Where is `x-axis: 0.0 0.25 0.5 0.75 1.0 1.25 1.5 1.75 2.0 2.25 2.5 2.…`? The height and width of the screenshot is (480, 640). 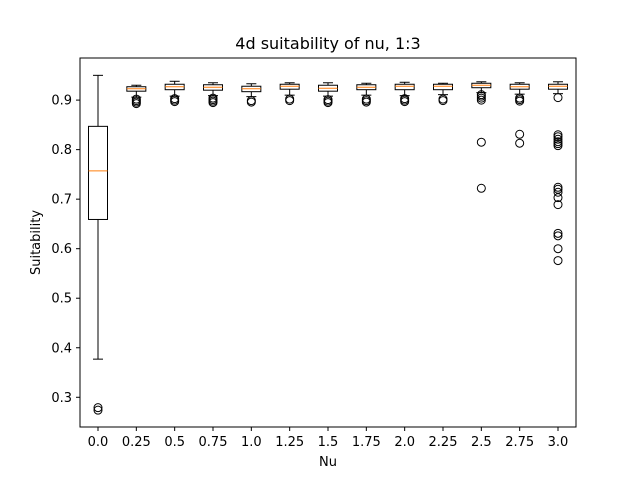
x-axis: 0.0 0.25 0.5 0.75 1.0 1.25 1.5 1.75 2.0 2.25 2.5 2.… is located at coordinates (328, 438).